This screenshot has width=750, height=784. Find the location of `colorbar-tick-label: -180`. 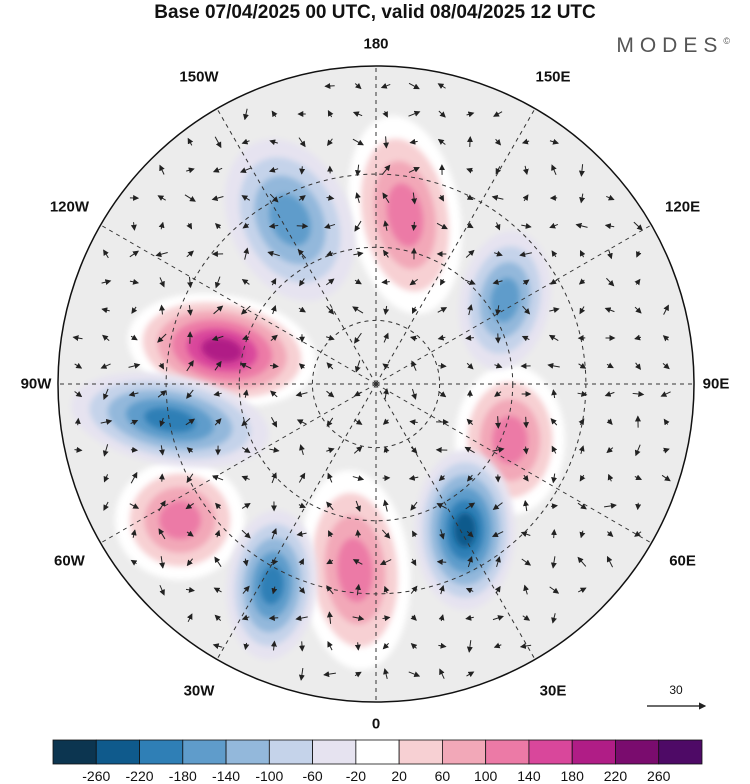

colorbar-tick-label: -180 is located at coordinates (183, 776).